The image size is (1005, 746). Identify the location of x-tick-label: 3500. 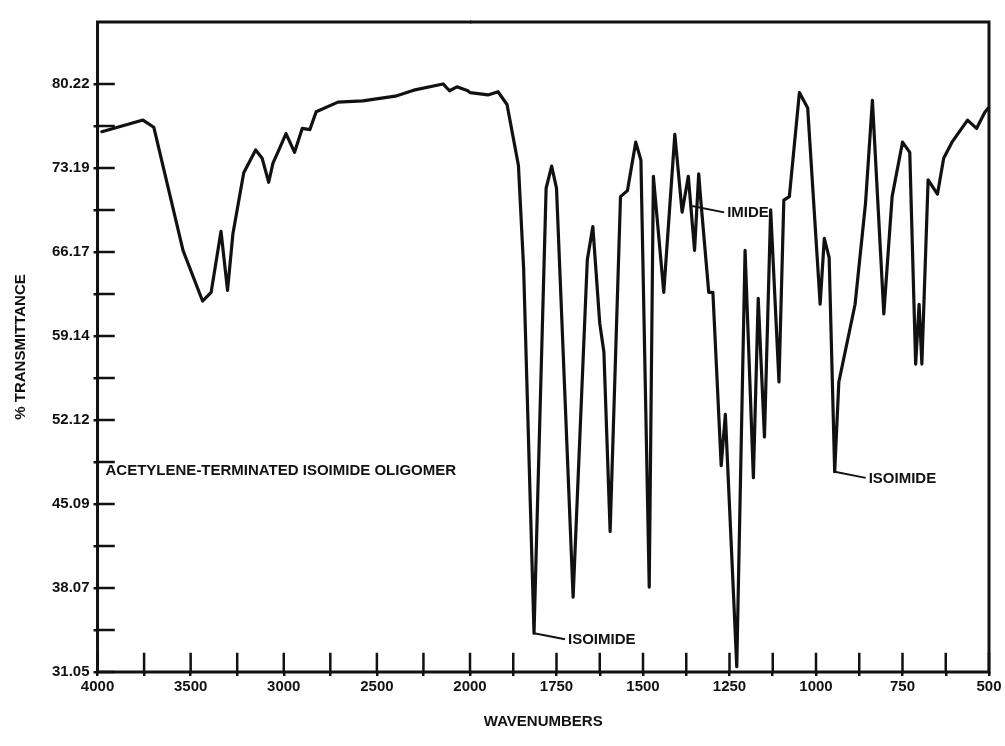
(190, 686).